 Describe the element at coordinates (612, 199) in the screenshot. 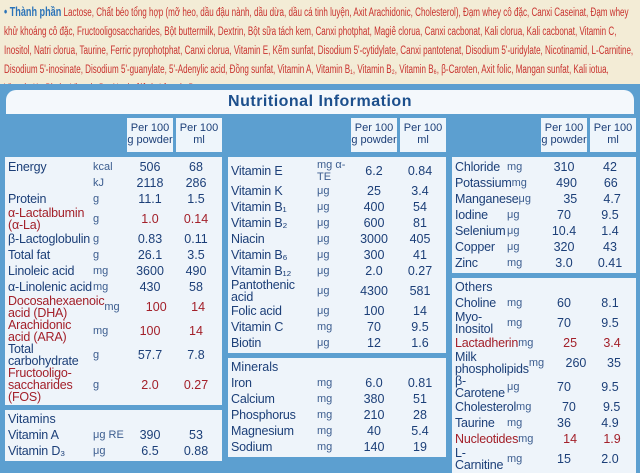

I see `per-100ml-value: 4.7` at that location.